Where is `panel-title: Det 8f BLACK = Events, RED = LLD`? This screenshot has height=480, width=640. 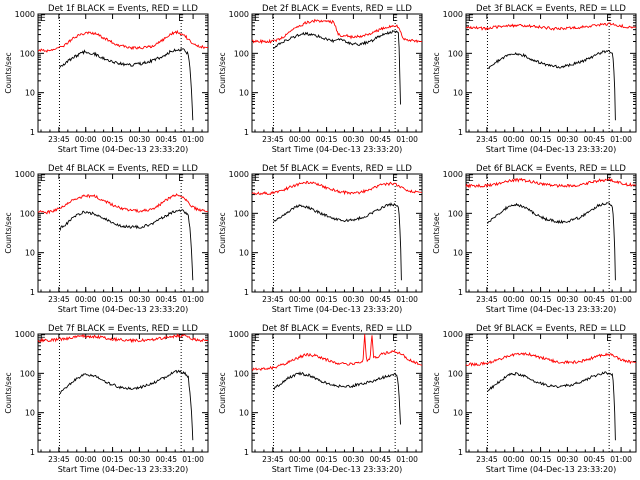 panel-title: Det 8f BLACK = Events, RED = LLD is located at coordinates (337, 329).